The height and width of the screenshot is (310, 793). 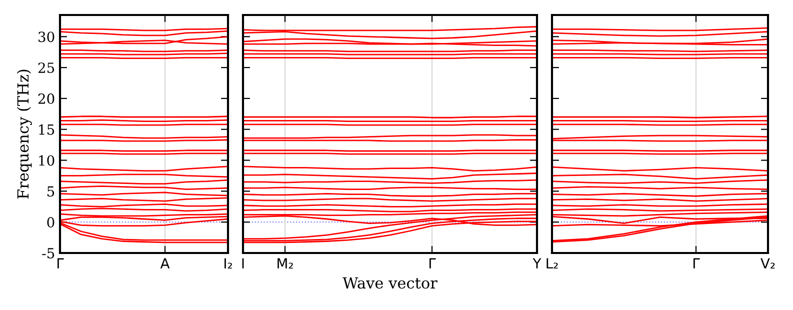 What do you see at coordinates (50, 222) in the screenshot?
I see `y-tick-label: 0` at bounding box center [50, 222].